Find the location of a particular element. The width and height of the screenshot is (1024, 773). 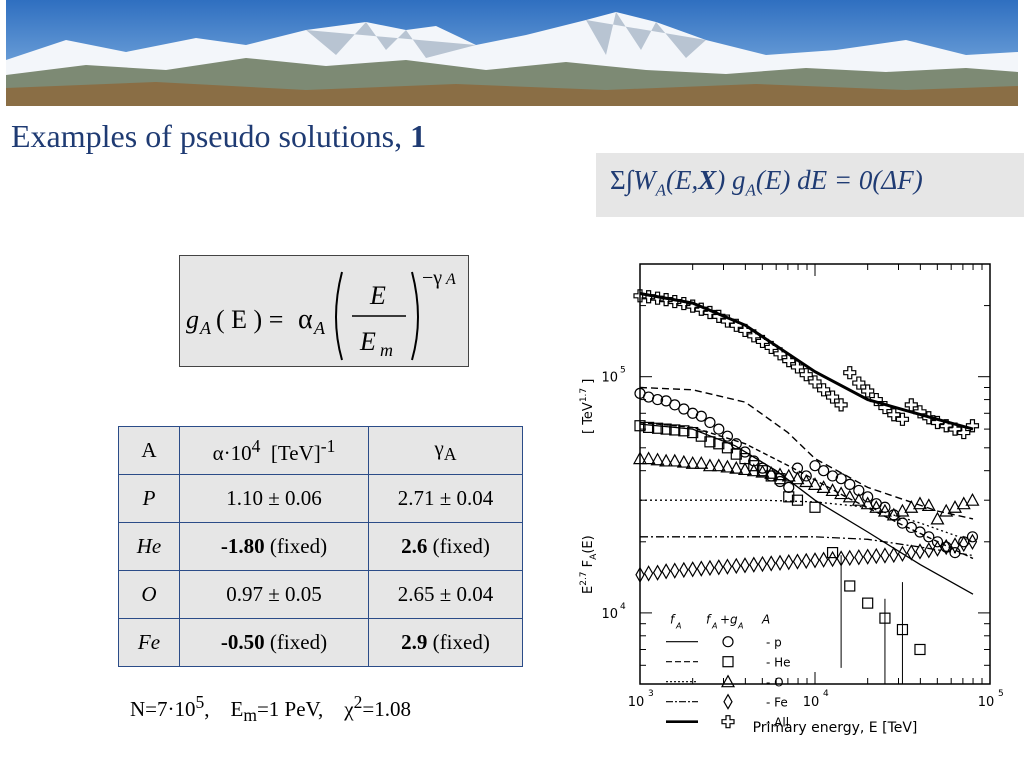

table-header-row: A α·104 [TeV]-1 γA is located at coordinates (320, 450).